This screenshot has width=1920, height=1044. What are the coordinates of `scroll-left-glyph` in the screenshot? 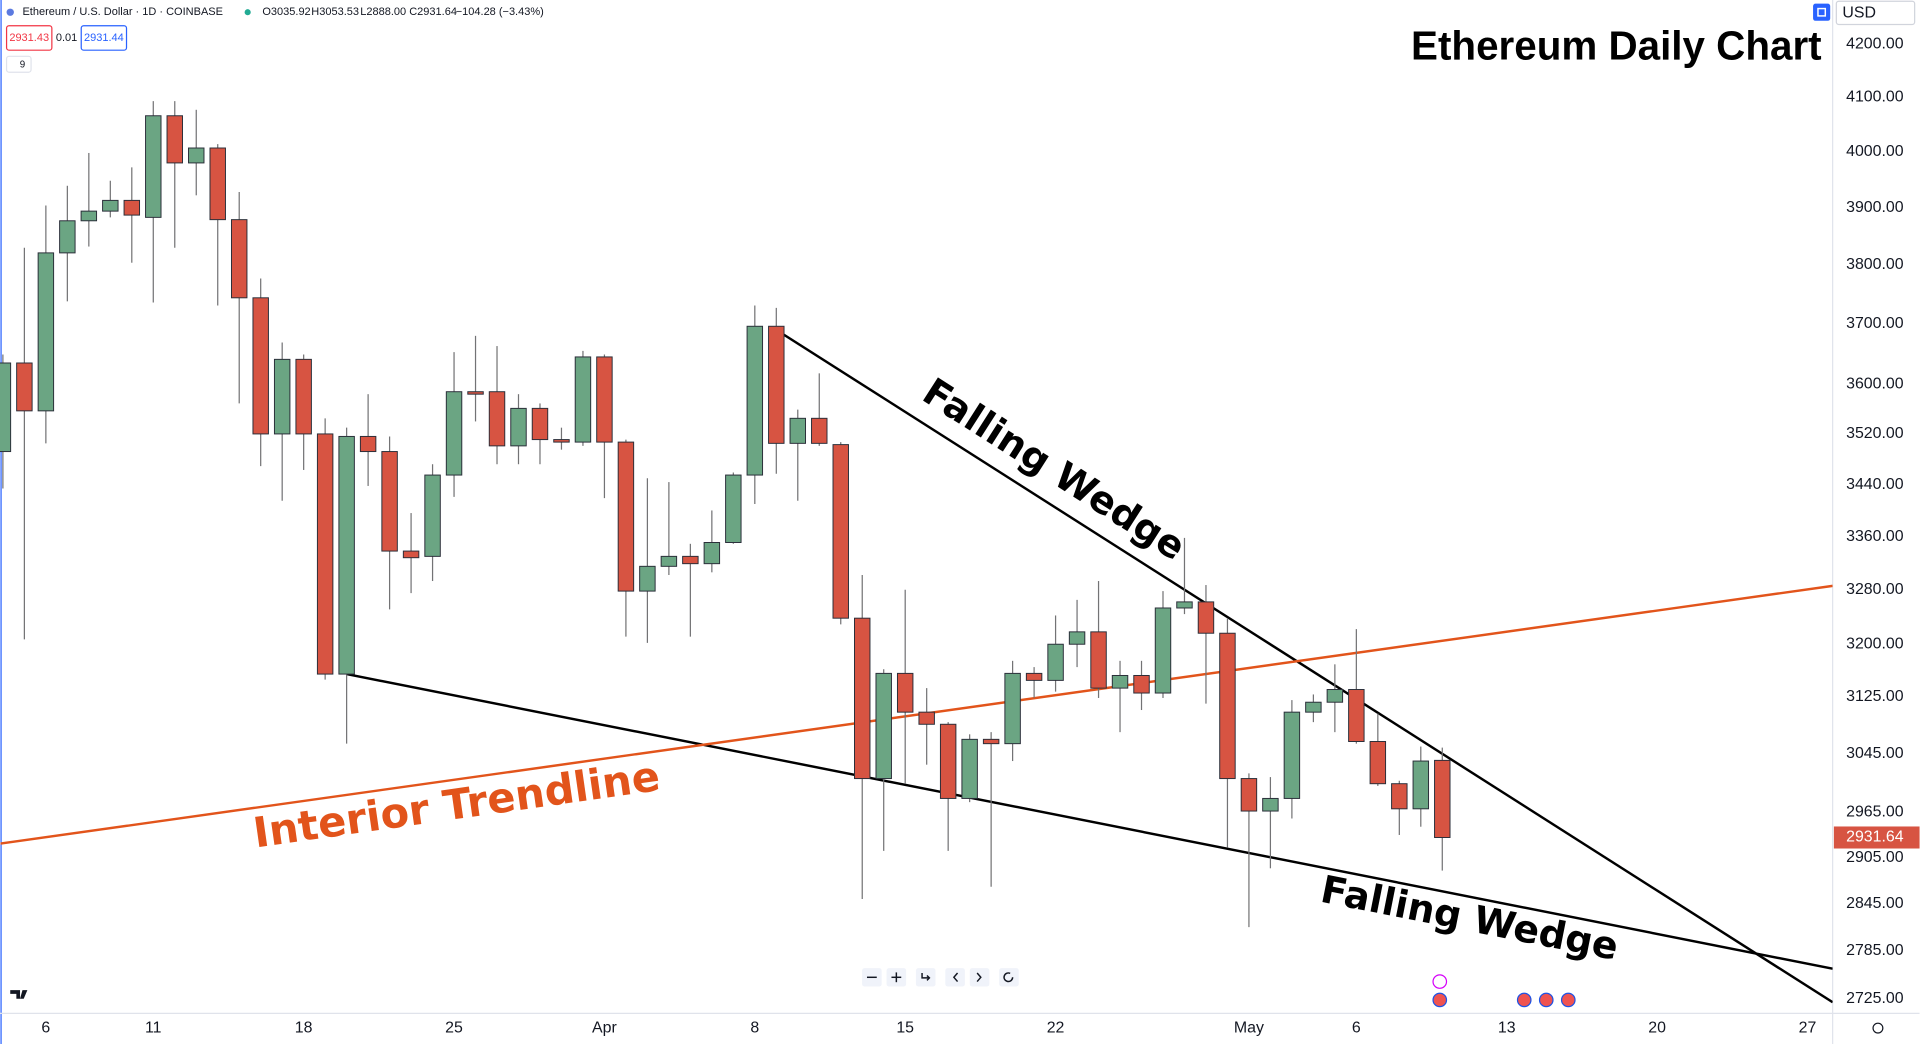 It's located at (955, 977).